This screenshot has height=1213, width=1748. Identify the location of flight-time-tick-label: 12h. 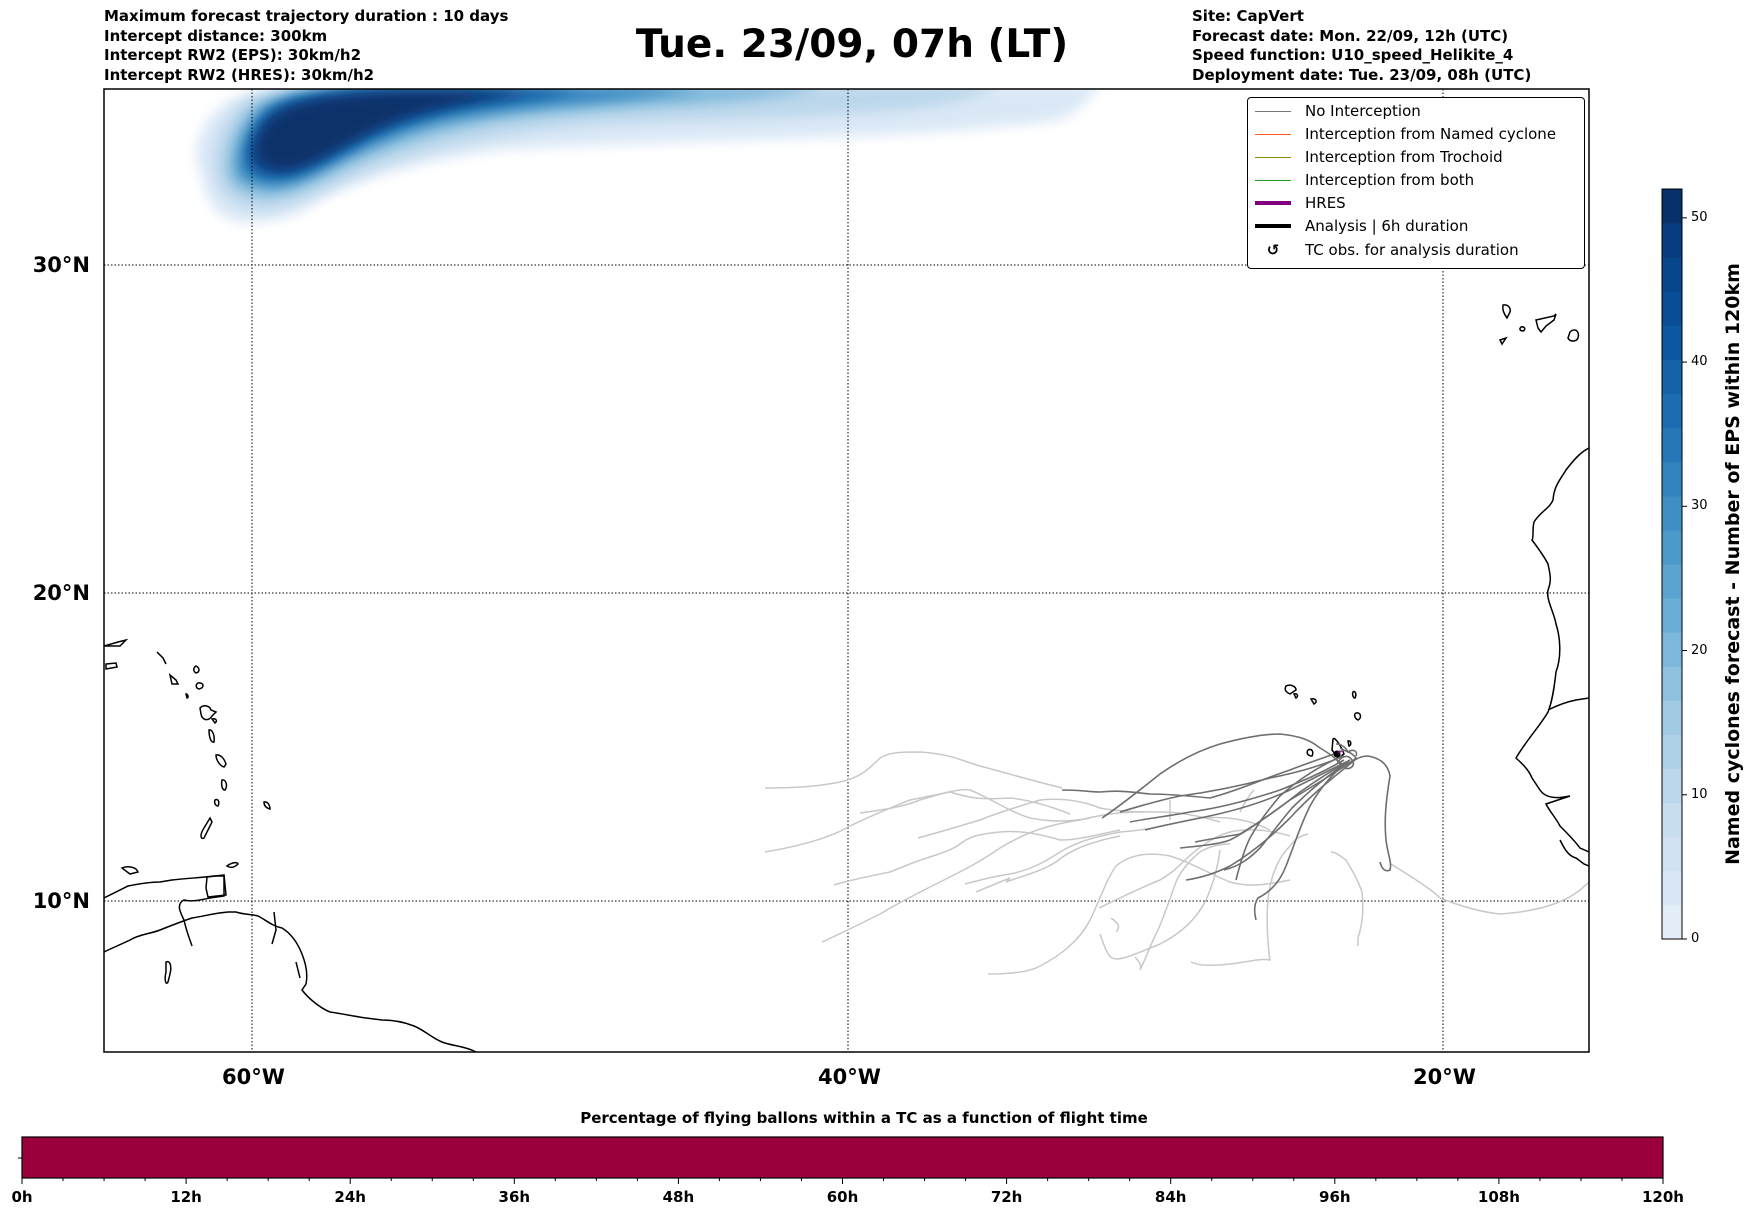
(186, 1197).